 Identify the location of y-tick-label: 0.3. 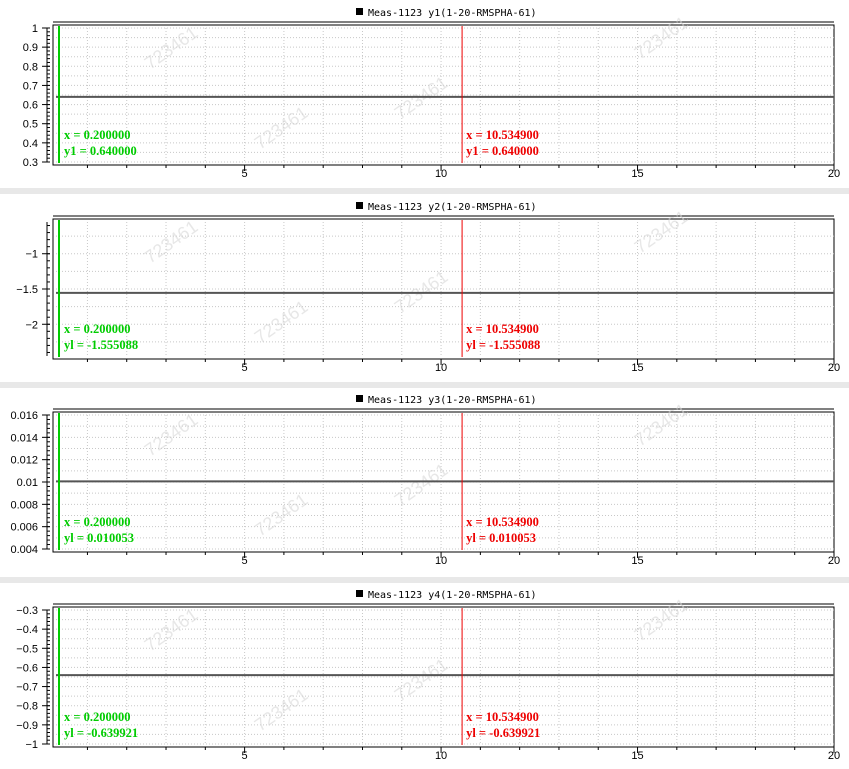
(30, 163).